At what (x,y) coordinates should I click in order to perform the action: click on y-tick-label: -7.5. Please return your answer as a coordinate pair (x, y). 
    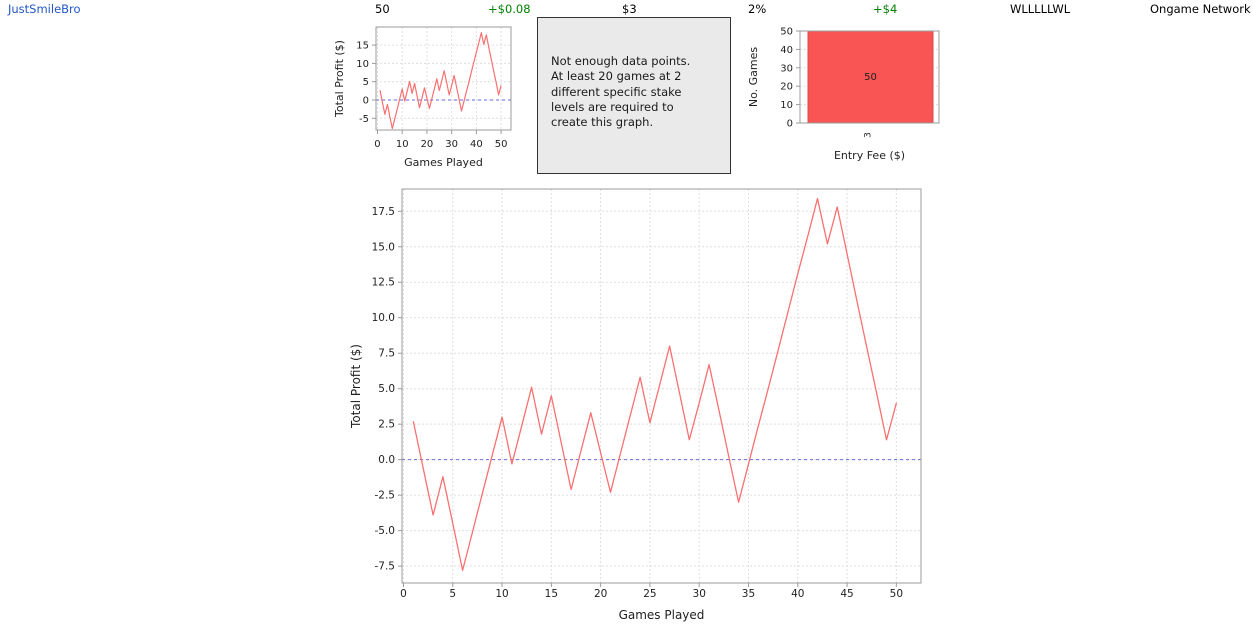
    Looking at the image, I should click on (385, 567).